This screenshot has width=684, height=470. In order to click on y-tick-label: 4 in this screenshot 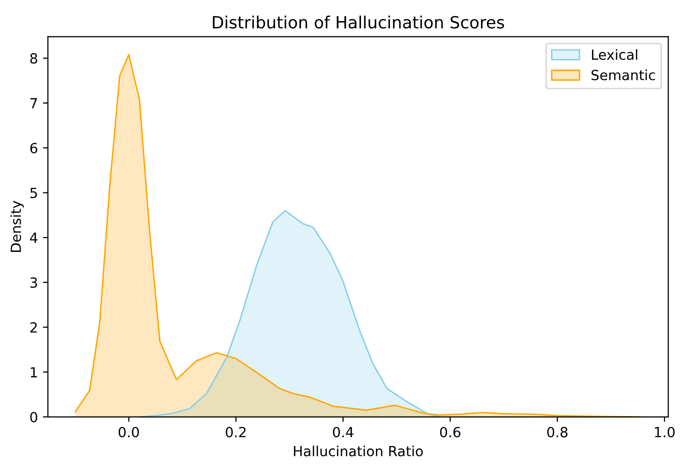, I will do `click(34, 237)`.